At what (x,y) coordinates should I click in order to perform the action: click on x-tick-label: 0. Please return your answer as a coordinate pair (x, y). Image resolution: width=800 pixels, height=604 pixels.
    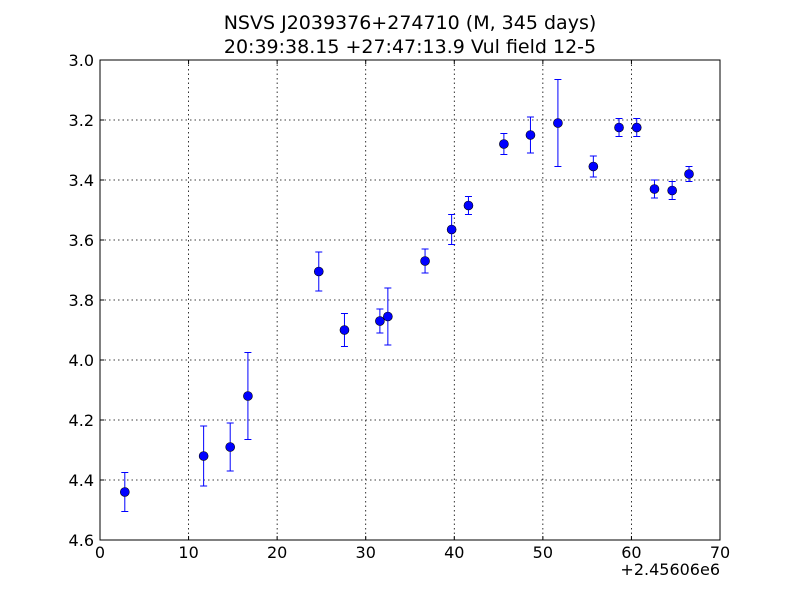
    Looking at the image, I should click on (100, 552).